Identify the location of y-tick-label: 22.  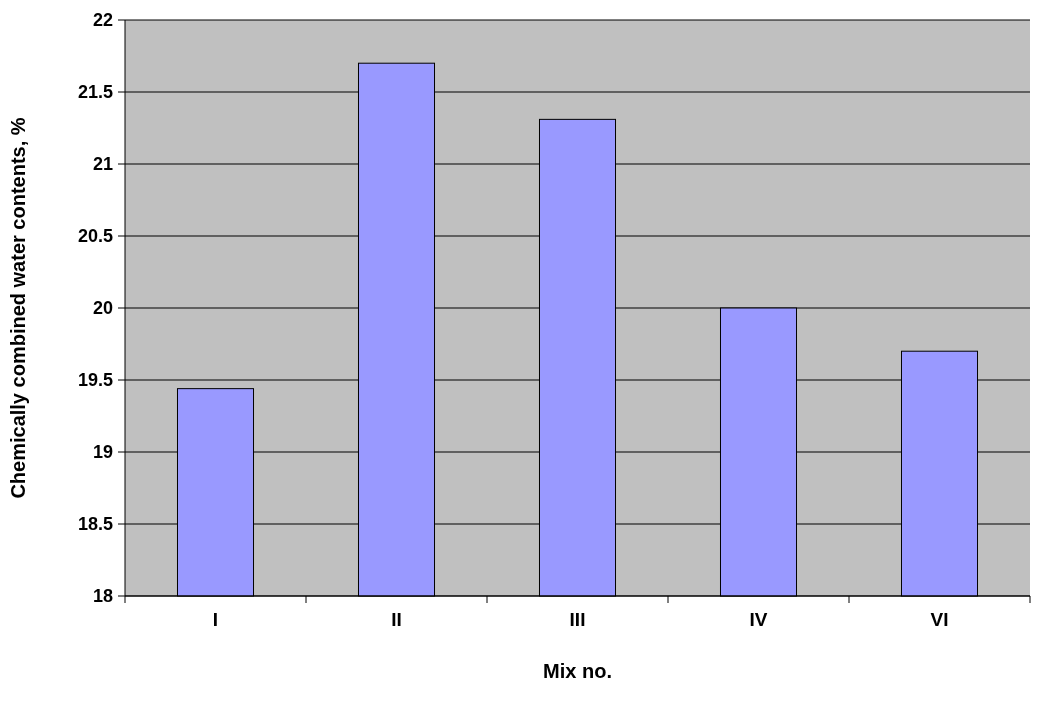
(102, 20).